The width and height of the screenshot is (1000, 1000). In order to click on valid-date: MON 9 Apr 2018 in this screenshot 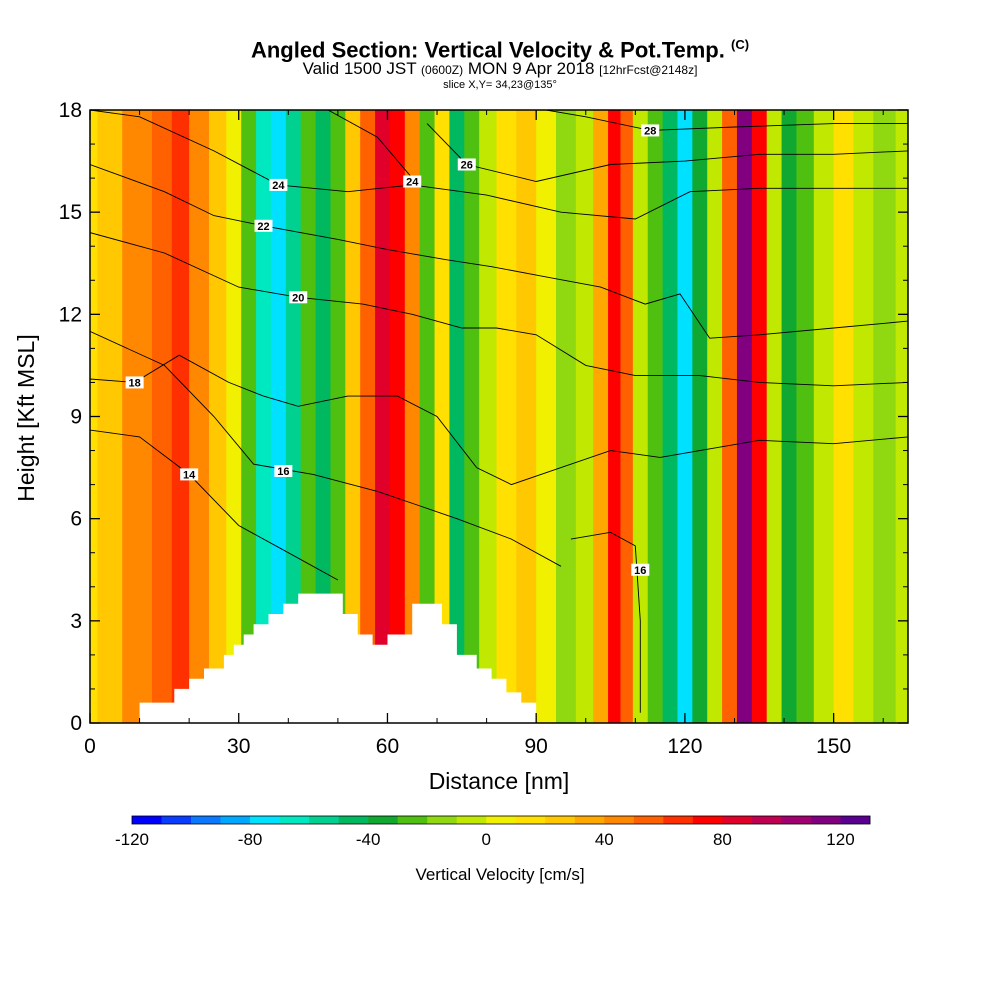, I will do `click(531, 68)`.